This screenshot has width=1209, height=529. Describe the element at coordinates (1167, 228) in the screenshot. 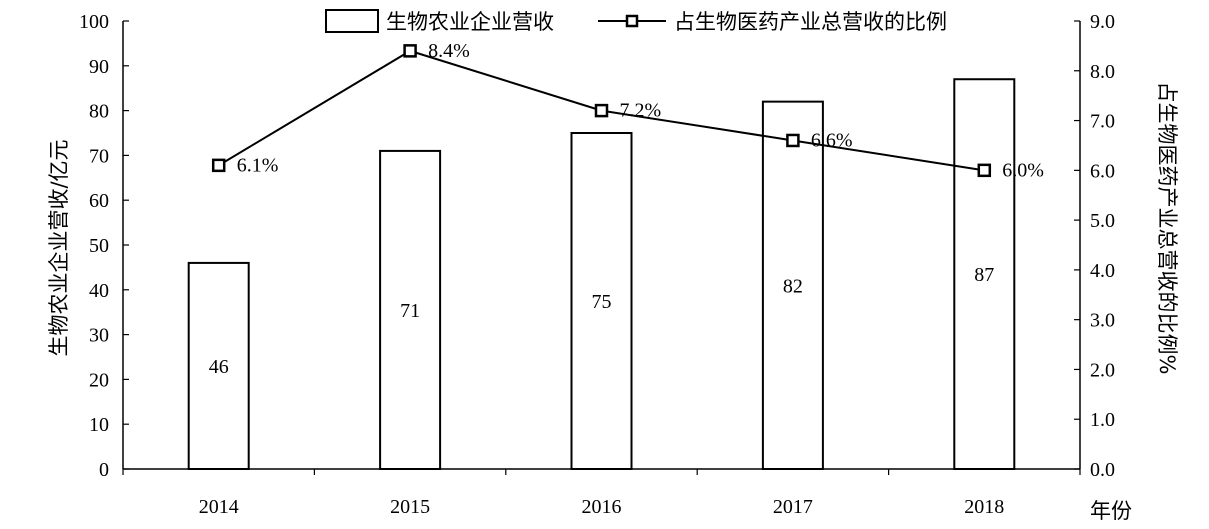

I see `right-axis-title: 占生物医药产业总营收的比例%` at that location.